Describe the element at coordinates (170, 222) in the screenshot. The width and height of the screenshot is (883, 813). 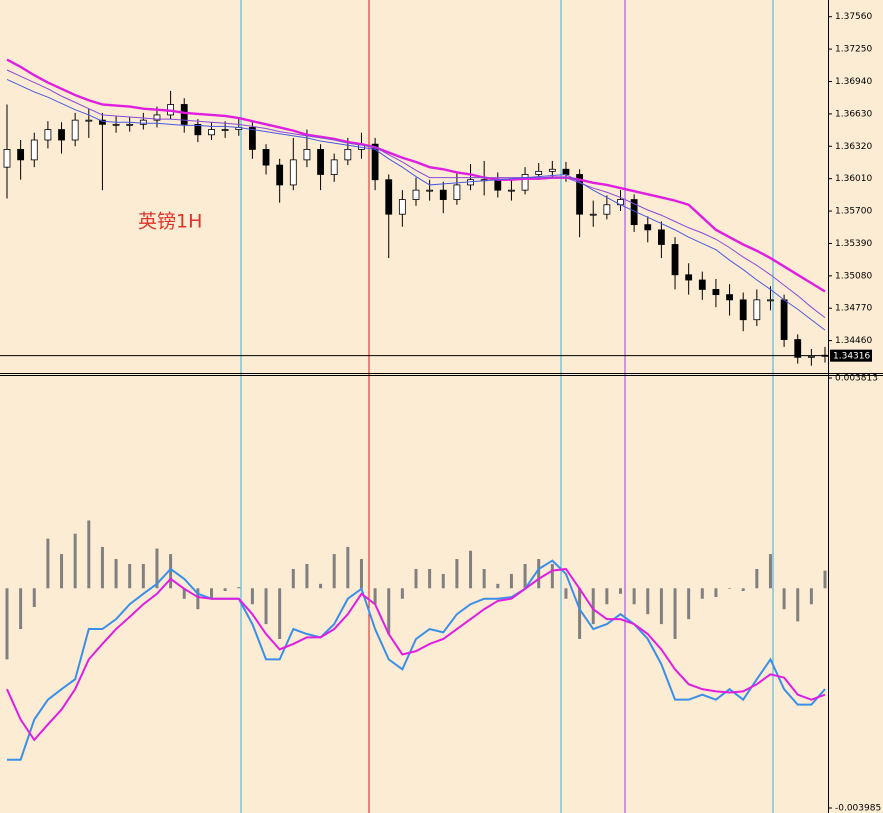
I see `annotation: 英镑1H` at that location.